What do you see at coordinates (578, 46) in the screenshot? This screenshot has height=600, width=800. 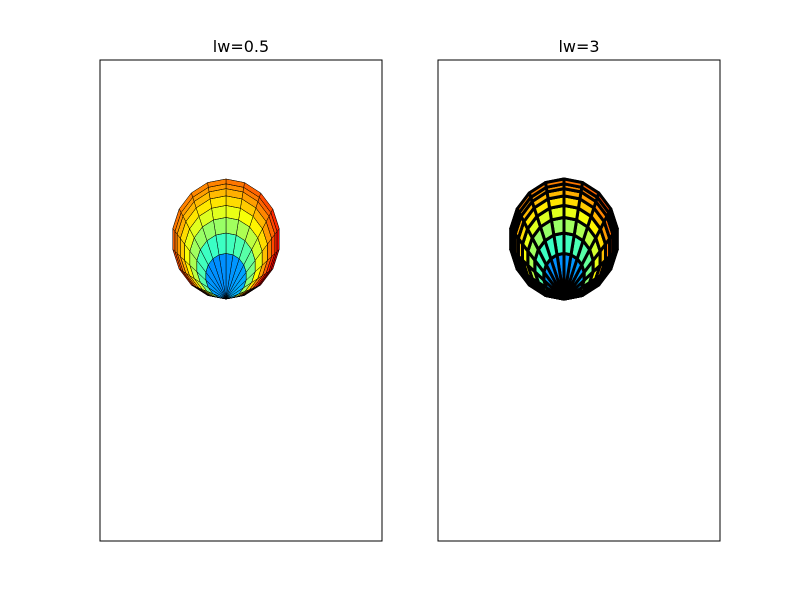 I see `subplot-title-right: lw=3` at bounding box center [578, 46].